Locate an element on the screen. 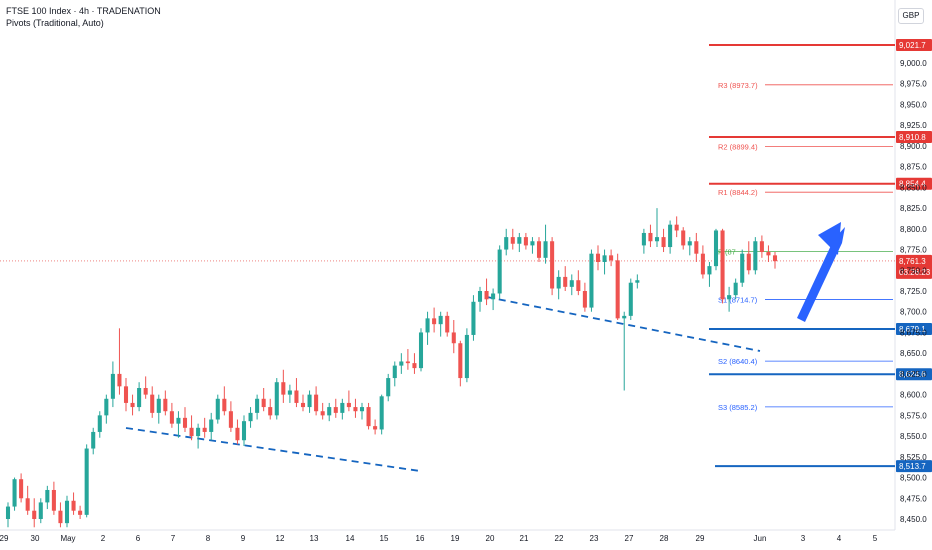 Image resolution: width=932 pixels, height=550 pixels. pivot-label-r1: R1 (8844.2) is located at coordinates (738, 192).